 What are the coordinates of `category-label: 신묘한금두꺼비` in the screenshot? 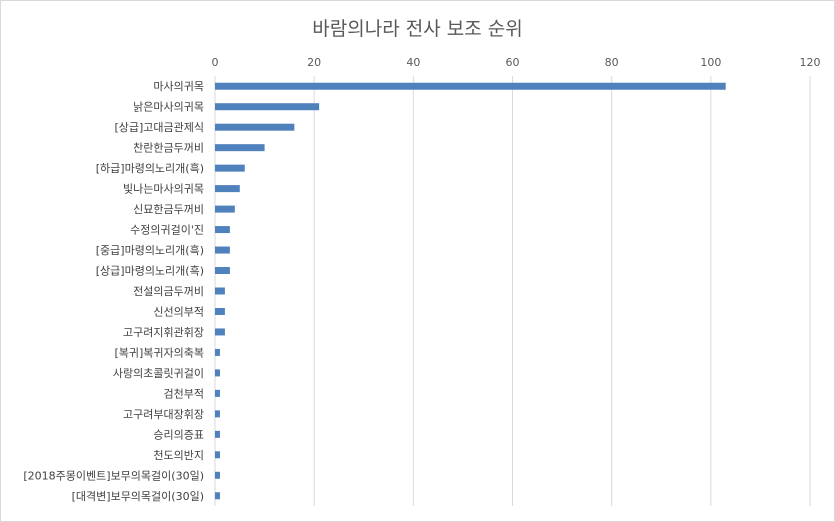 It's located at (168, 209).